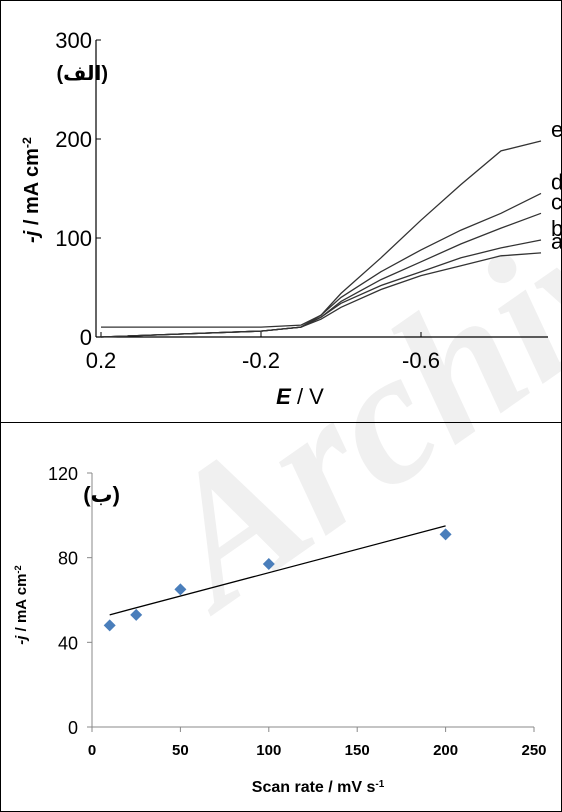 Image resolution: width=562 pixels, height=812 pixels. Describe the element at coordinates (92, 750) in the screenshot. I see `x-tick-label-b: 0` at that location.